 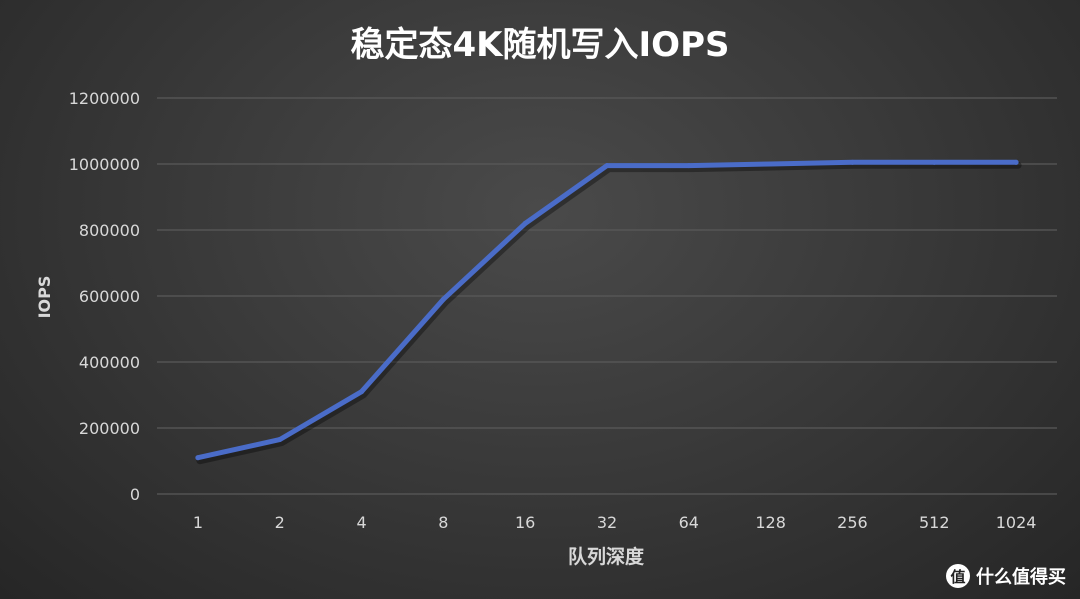 I want to click on y-tick-label: 200000, so click(x=109, y=428).